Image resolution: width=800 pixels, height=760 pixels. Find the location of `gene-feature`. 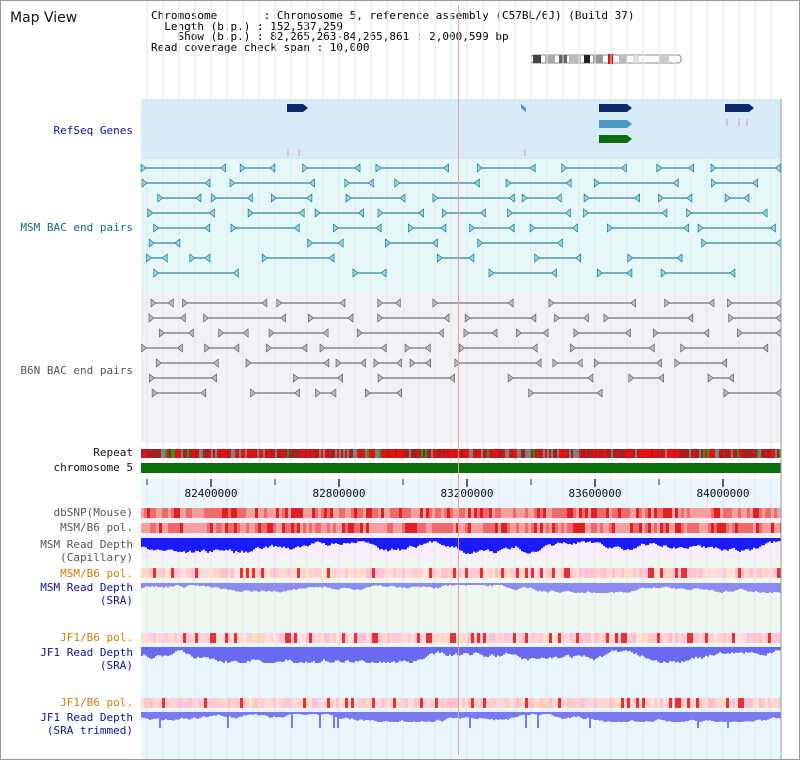

gene-feature is located at coordinates (613, 124).